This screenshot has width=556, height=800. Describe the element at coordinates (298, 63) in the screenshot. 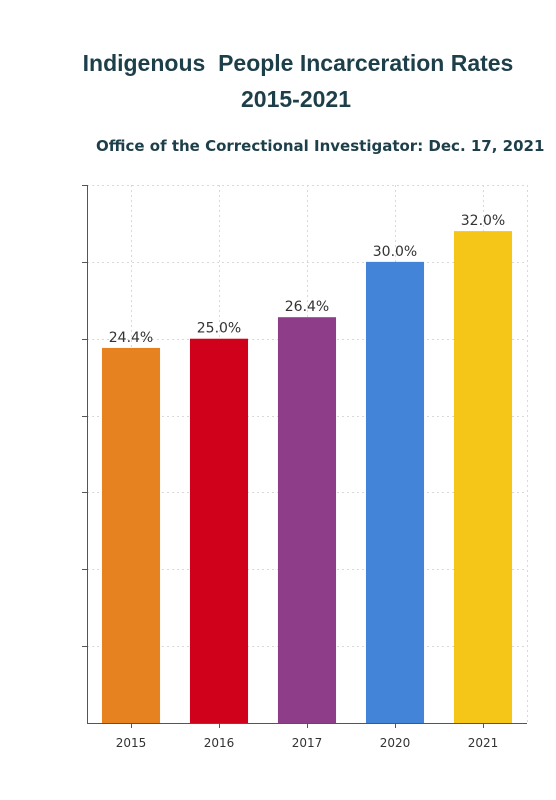

I see `chart-title-line-1: Indigenous People Incarceration Rates` at that location.